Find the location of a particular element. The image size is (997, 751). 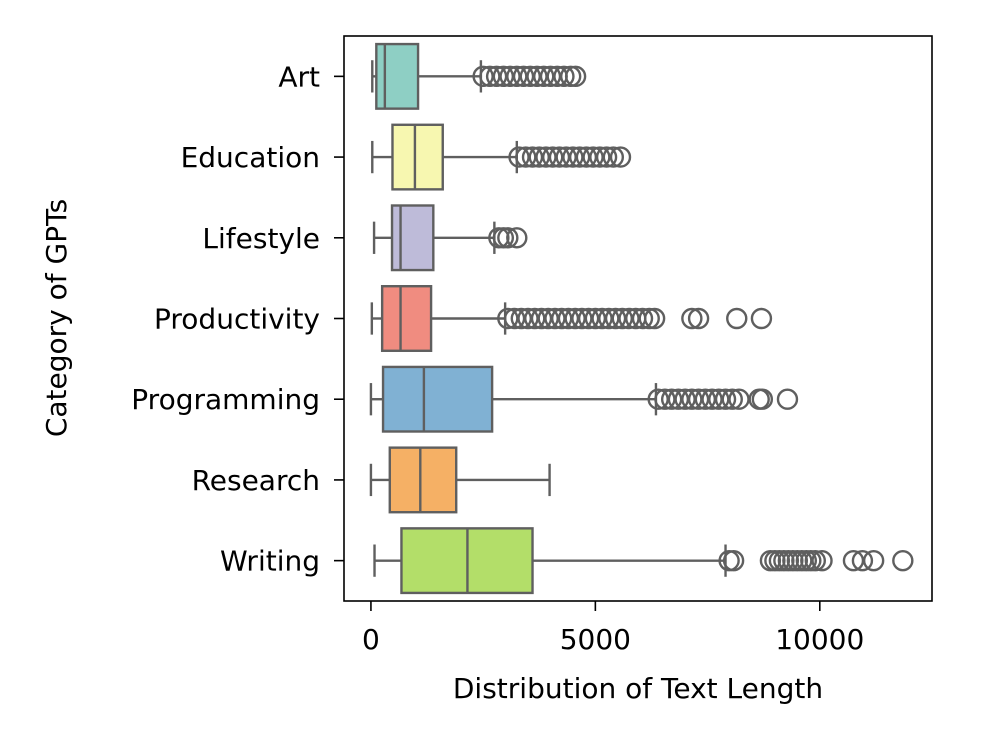

x-axis-label: Distribution of Text Length is located at coordinates (638, 688).